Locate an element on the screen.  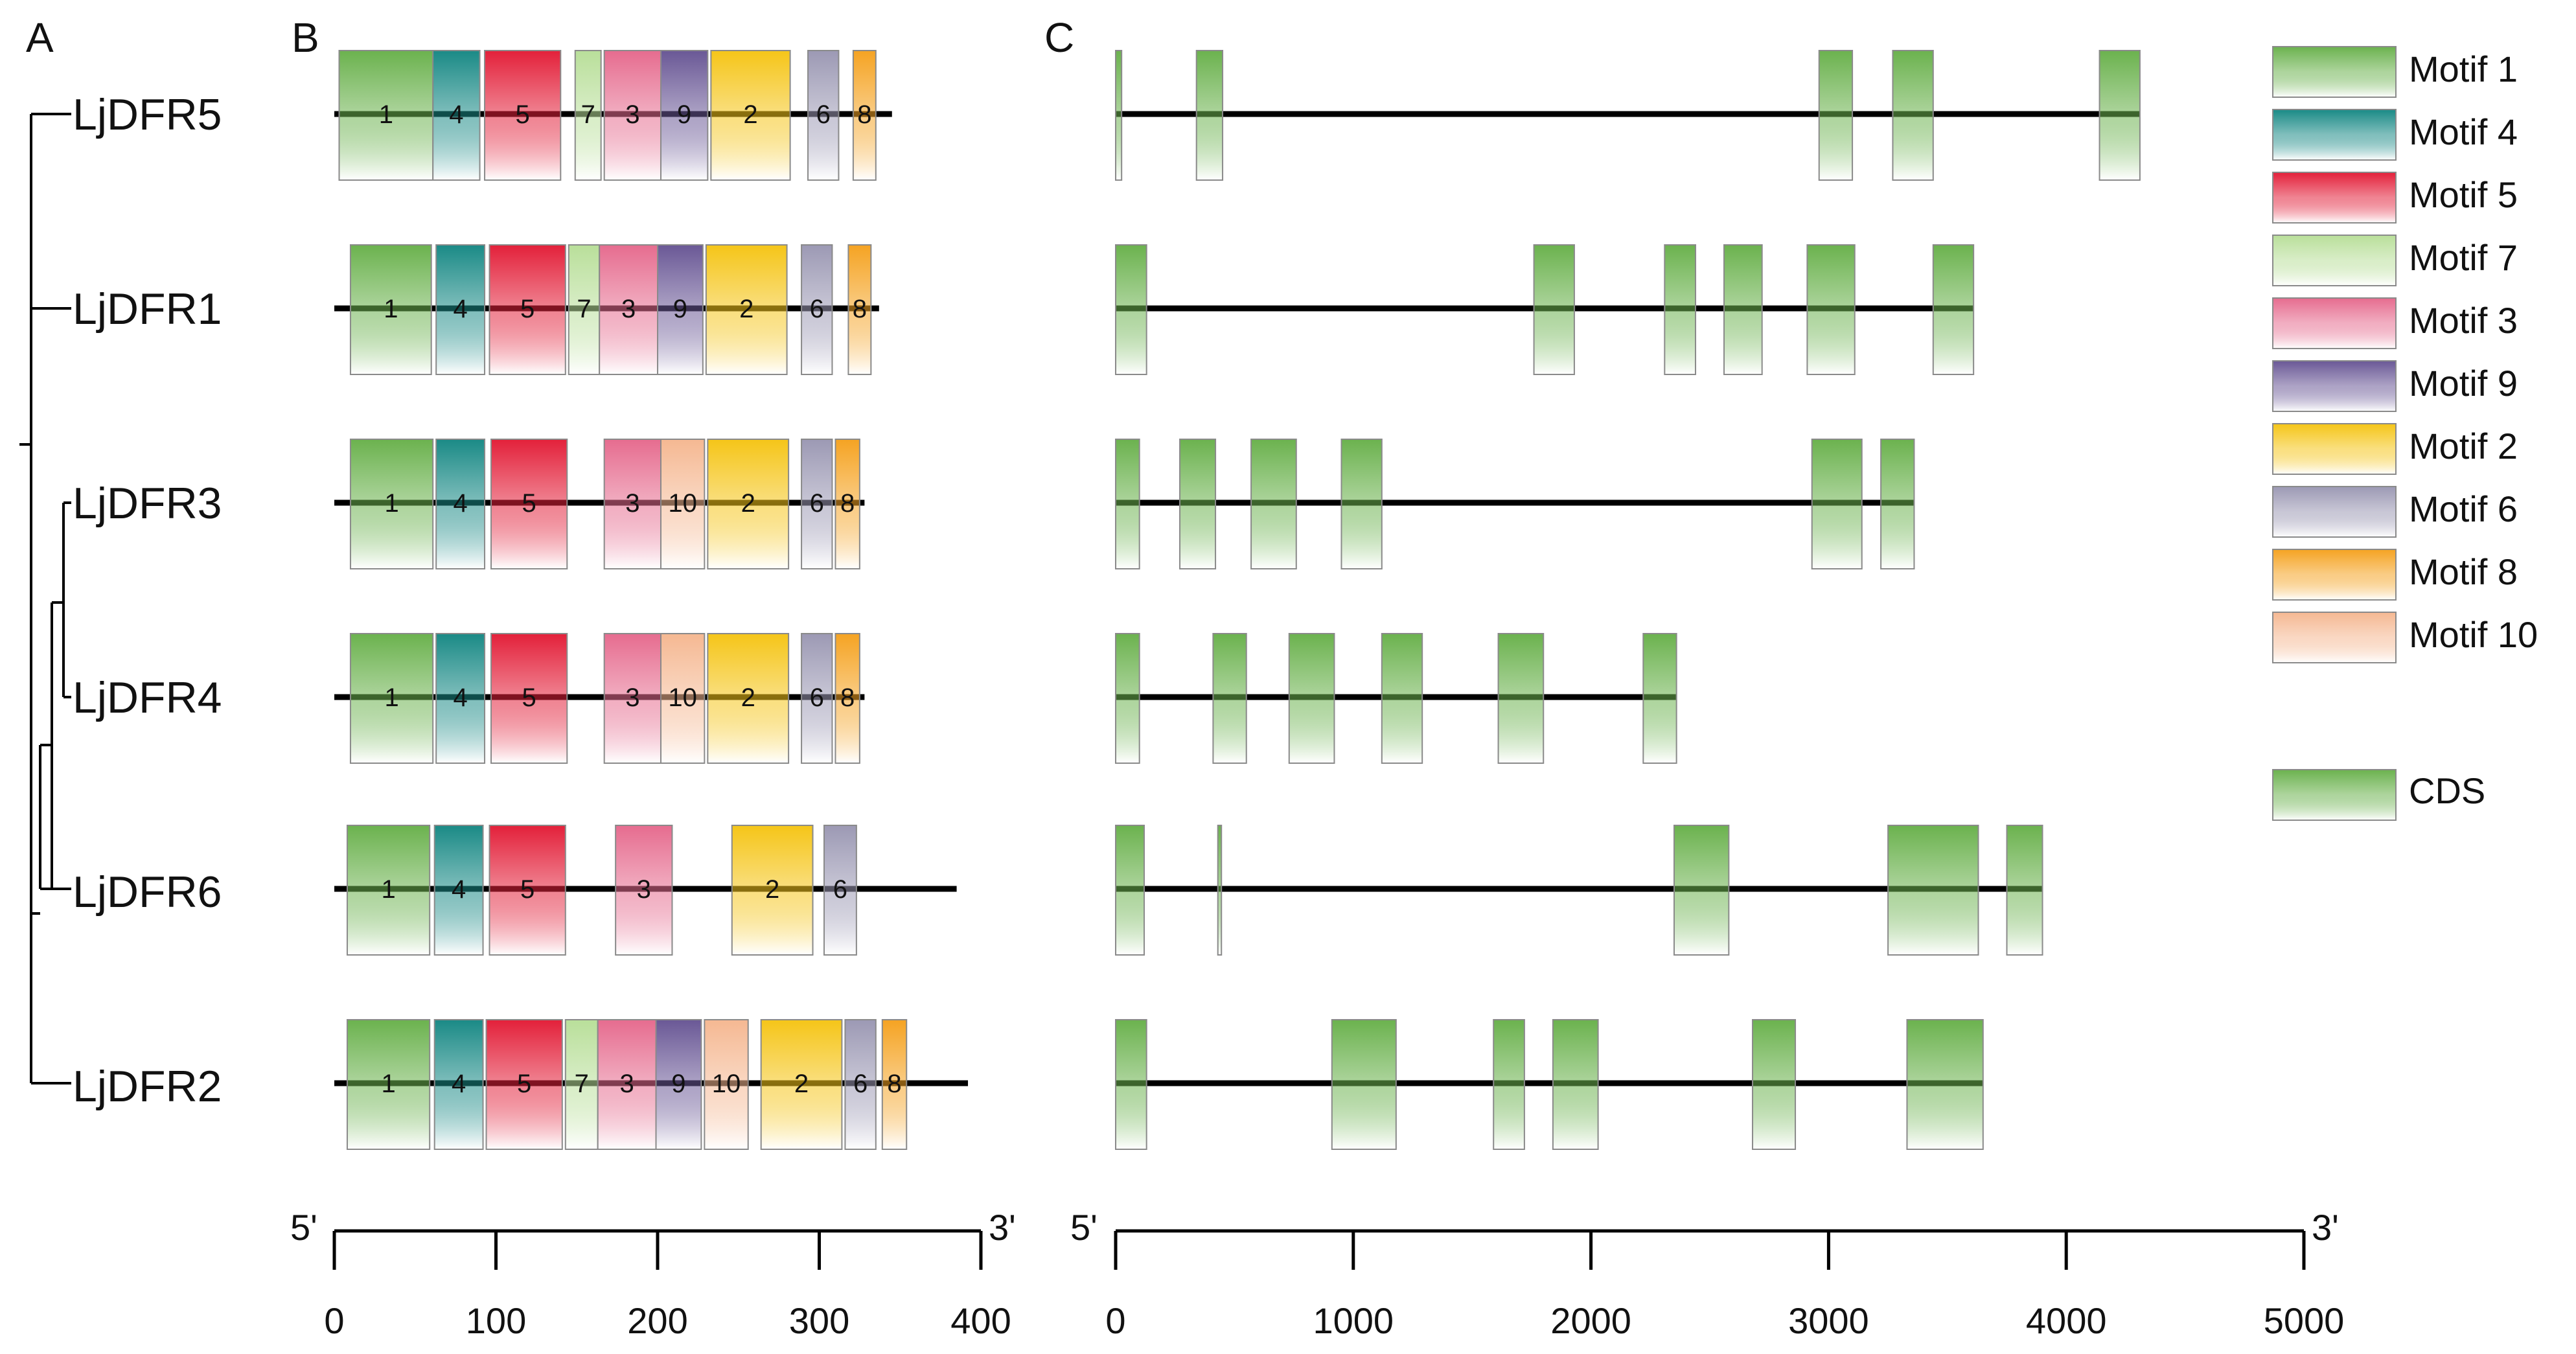
gene-label-ljdfr6: LjDFR6 is located at coordinates (147, 892).